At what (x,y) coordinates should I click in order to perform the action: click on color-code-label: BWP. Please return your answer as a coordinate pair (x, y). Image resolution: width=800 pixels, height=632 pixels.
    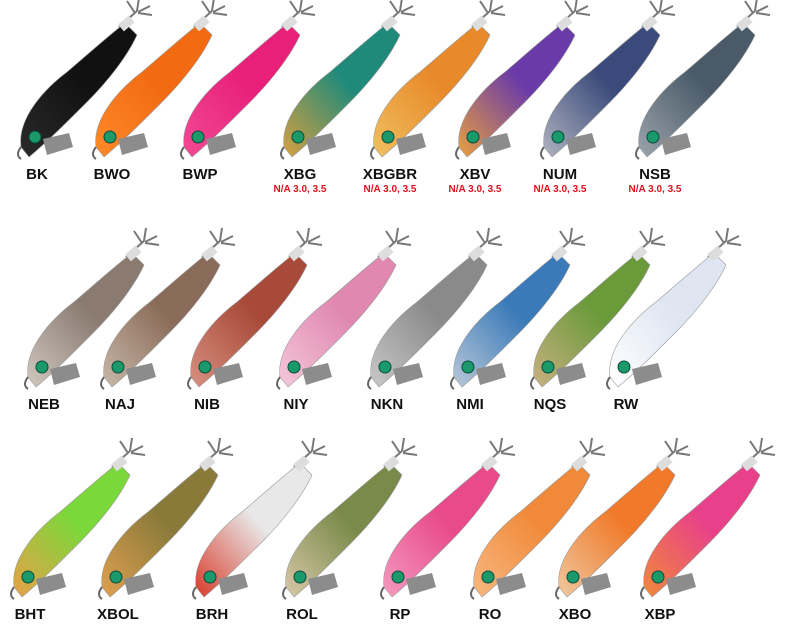
    Looking at the image, I should click on (200, 174).